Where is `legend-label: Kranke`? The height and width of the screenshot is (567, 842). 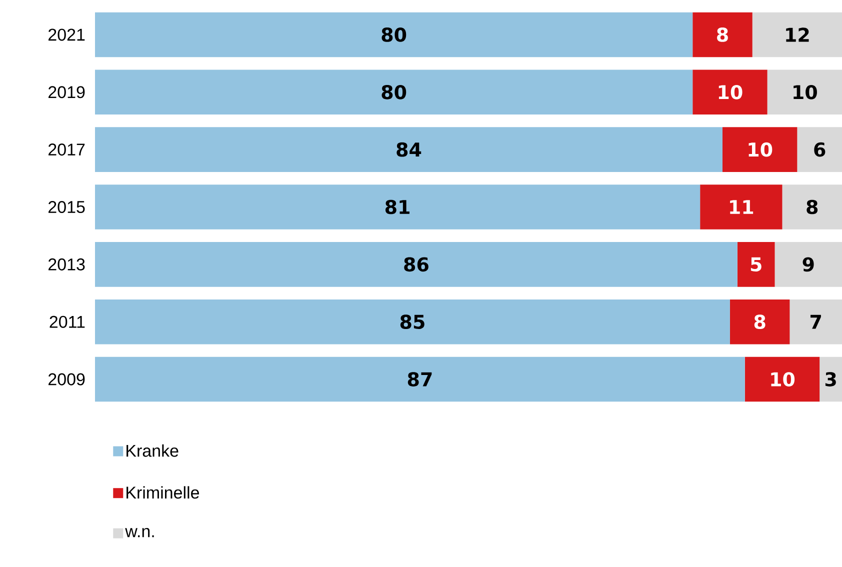
legend-label: Kranke is located at coordinates (152, 450).